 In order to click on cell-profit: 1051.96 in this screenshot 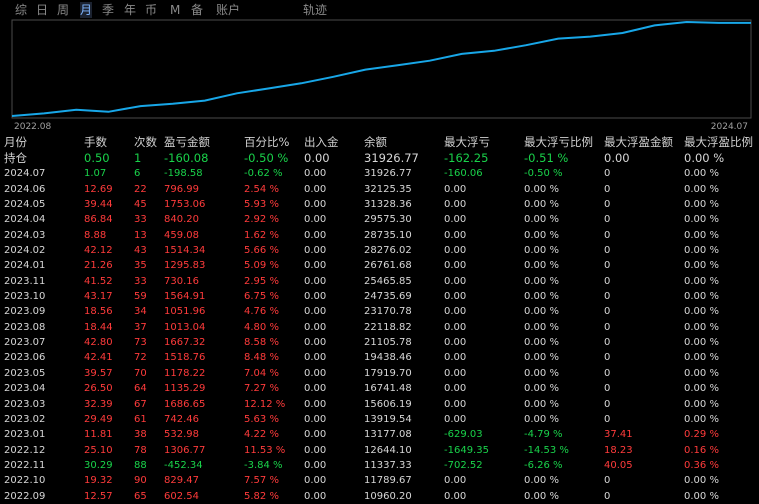, I will do `click(184, 311)`.